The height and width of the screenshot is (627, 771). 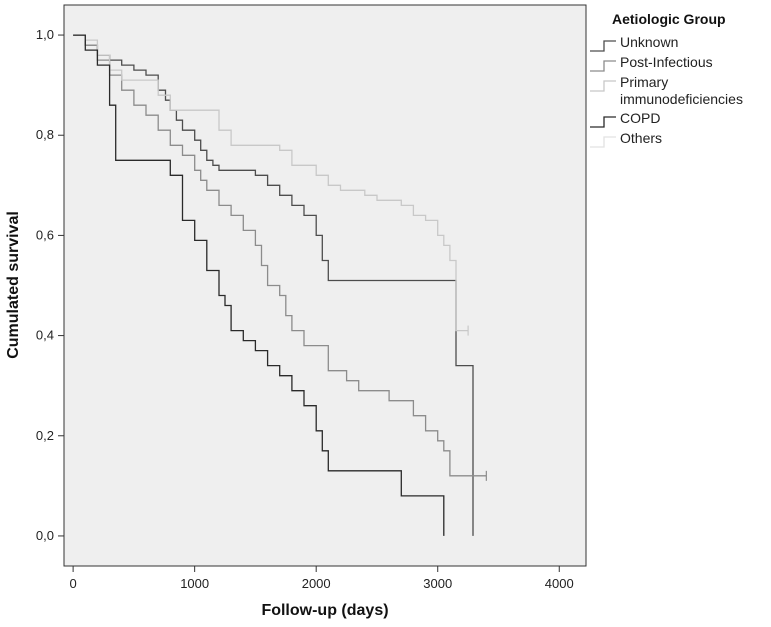 I want to click on y-axis: 0,0 0,2 0,4 0,6 0,8 1,0, so click(x=50, y=285).